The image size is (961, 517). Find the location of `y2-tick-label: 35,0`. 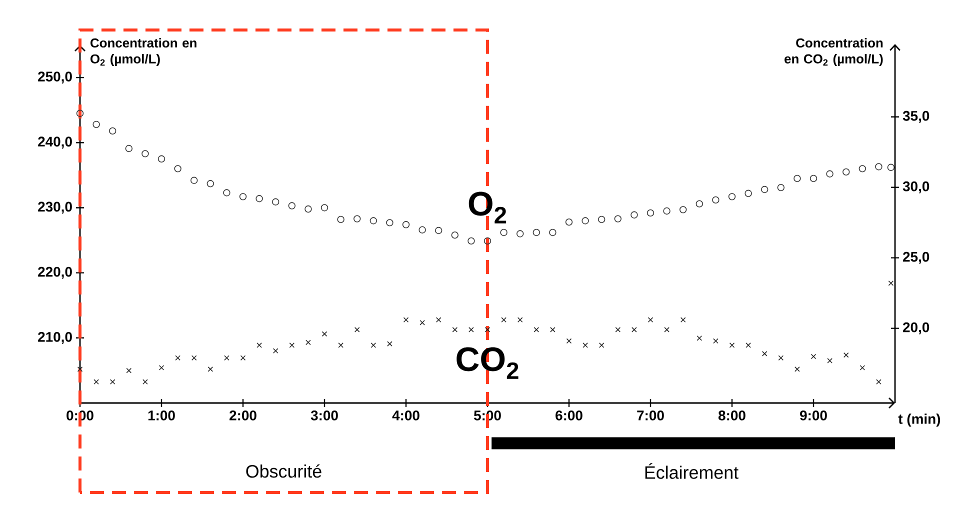

y2-tick-label: 35,0 is located at coordinates (916, 116).